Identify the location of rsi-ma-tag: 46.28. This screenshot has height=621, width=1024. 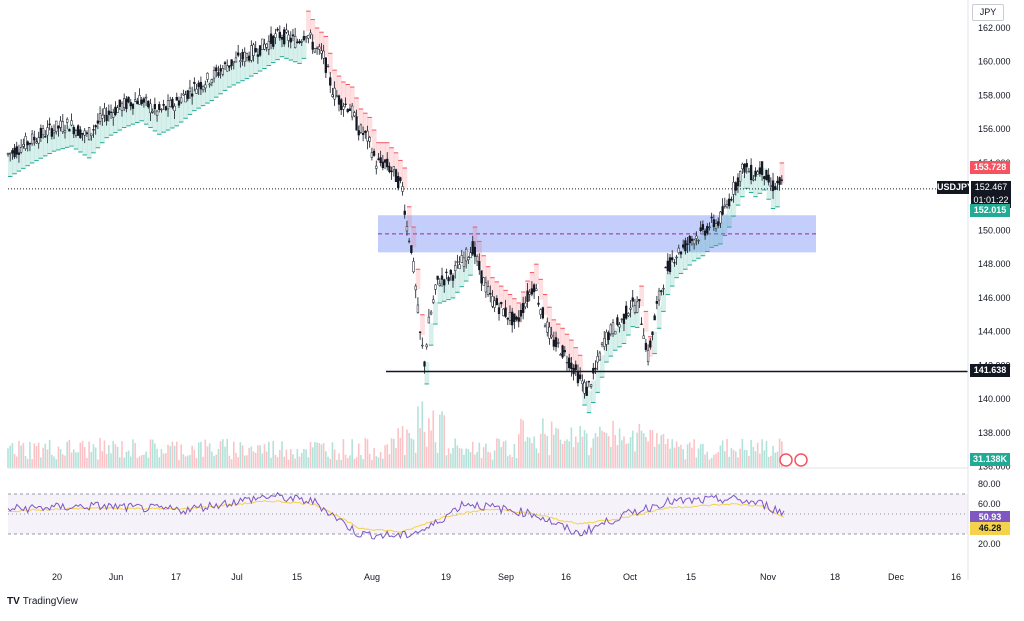
(990, 528).